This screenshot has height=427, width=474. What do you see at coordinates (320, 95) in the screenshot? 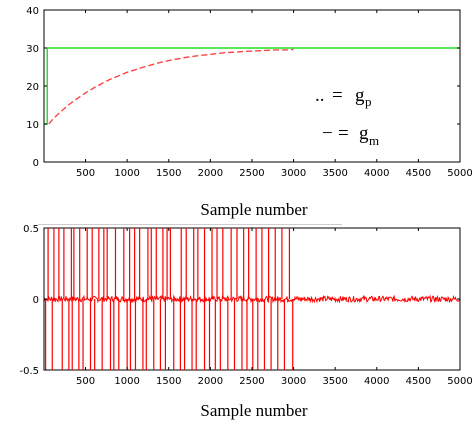
I see `legend-entry-1-marker: ..` at bounding box center [320, 95].